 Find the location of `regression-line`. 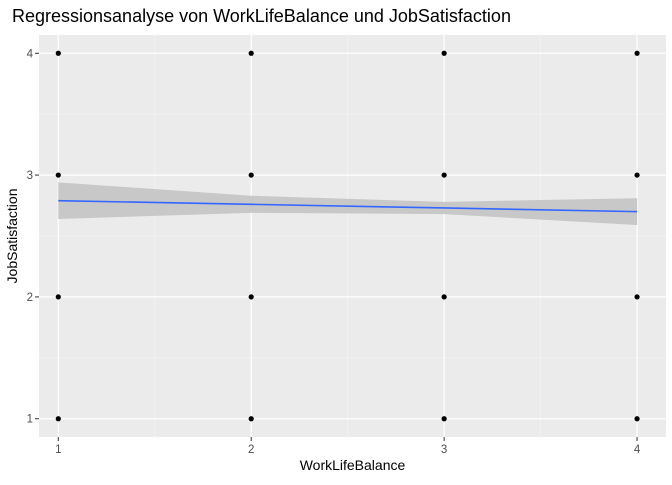

regression-line is located at coordinates (348, 206).